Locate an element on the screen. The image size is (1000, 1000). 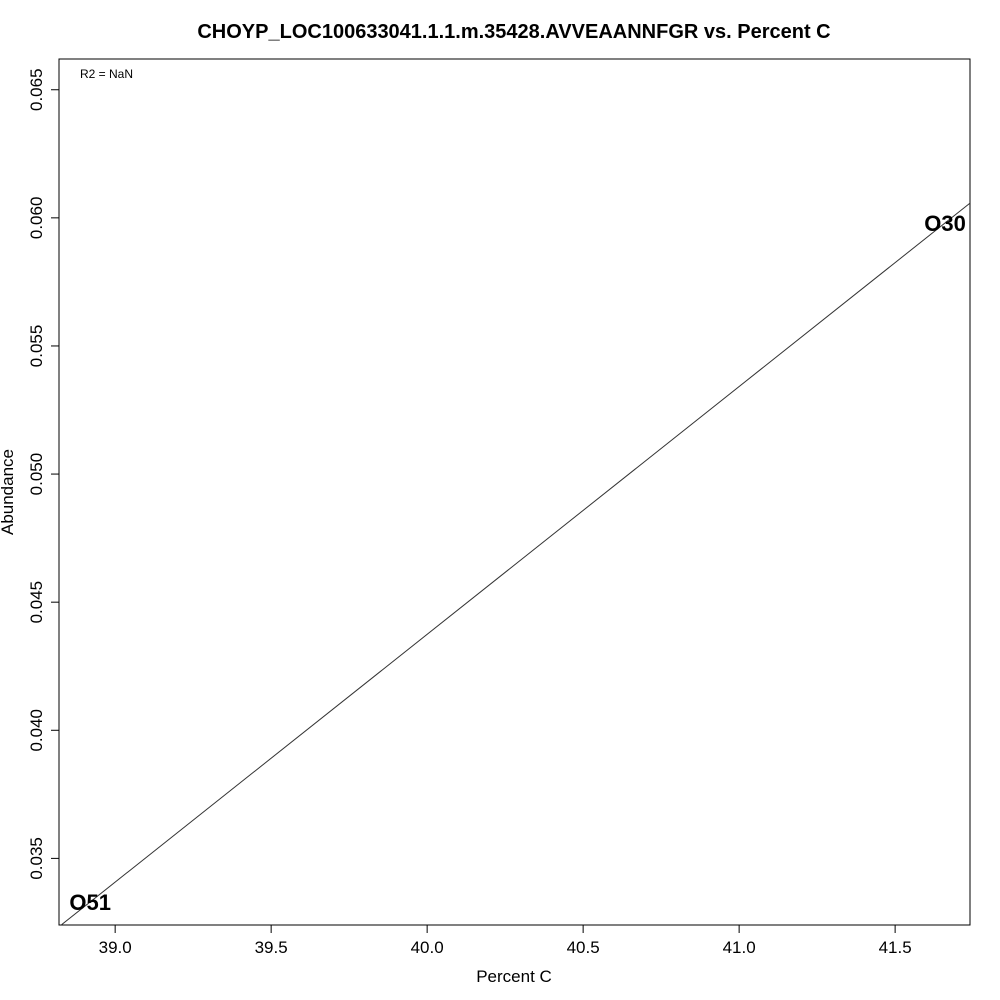
point-label-o51: O51 is located at coordinates (90, 902).